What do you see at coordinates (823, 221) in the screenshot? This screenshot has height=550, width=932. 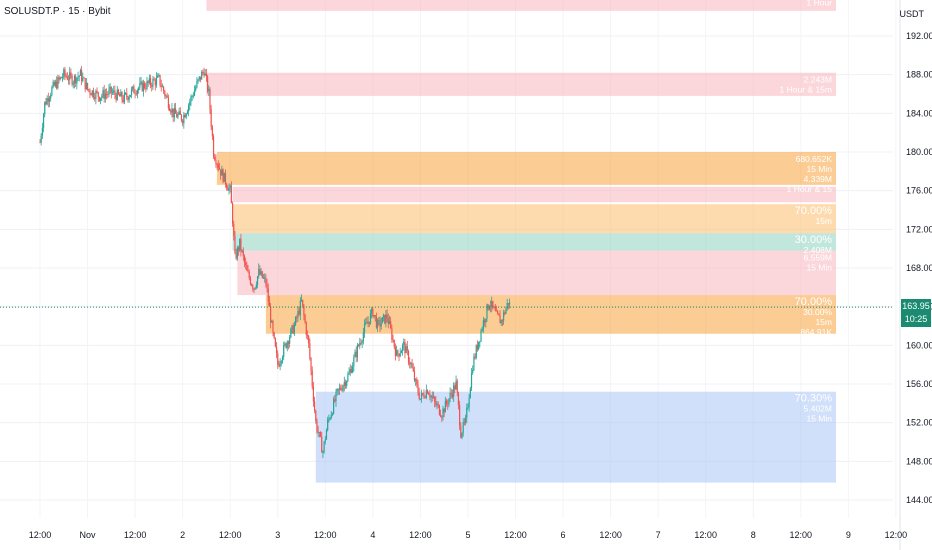 I see `zone-label: 15m` at bounding box center [823, 221].